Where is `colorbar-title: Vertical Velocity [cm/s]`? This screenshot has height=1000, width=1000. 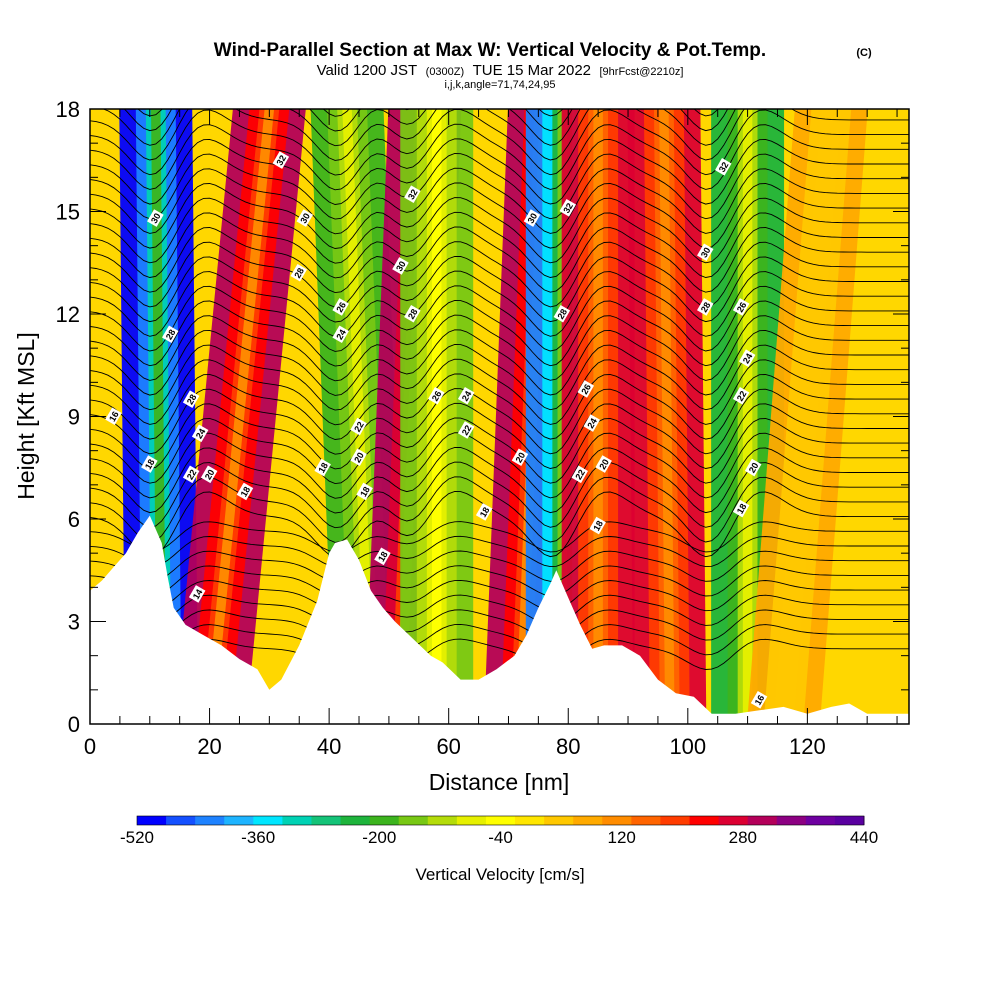 colorbar-title: Vertical Velocity [cm/s] is located at coordinates (499, 874).